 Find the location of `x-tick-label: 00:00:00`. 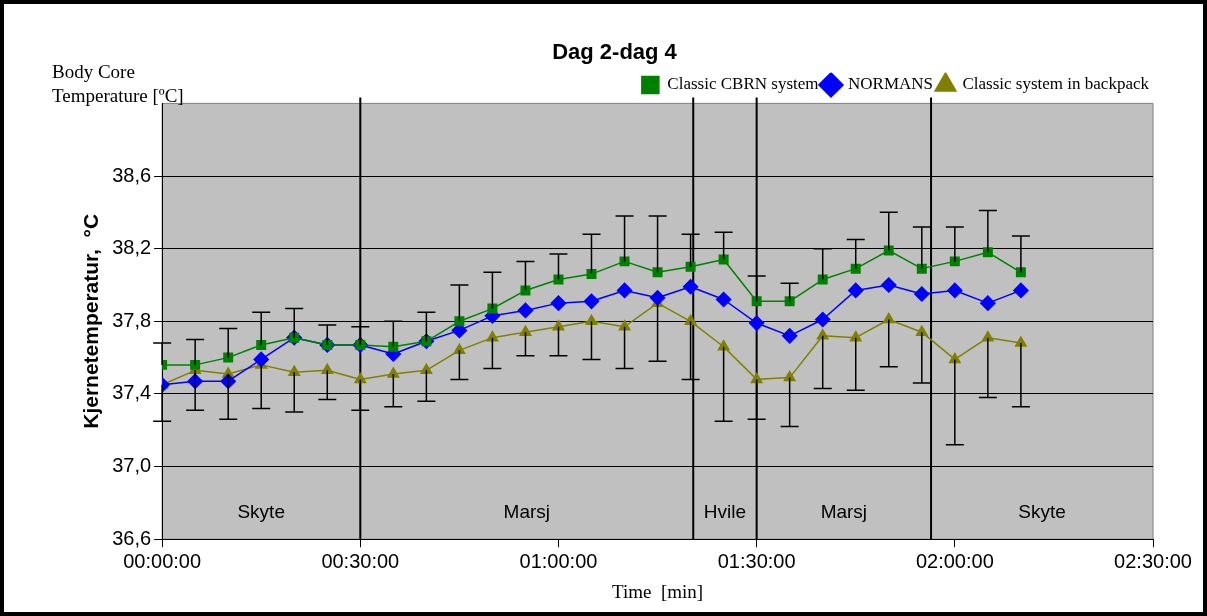

x-tick-label: 00:00:00 is located at coordinates (162, 560).